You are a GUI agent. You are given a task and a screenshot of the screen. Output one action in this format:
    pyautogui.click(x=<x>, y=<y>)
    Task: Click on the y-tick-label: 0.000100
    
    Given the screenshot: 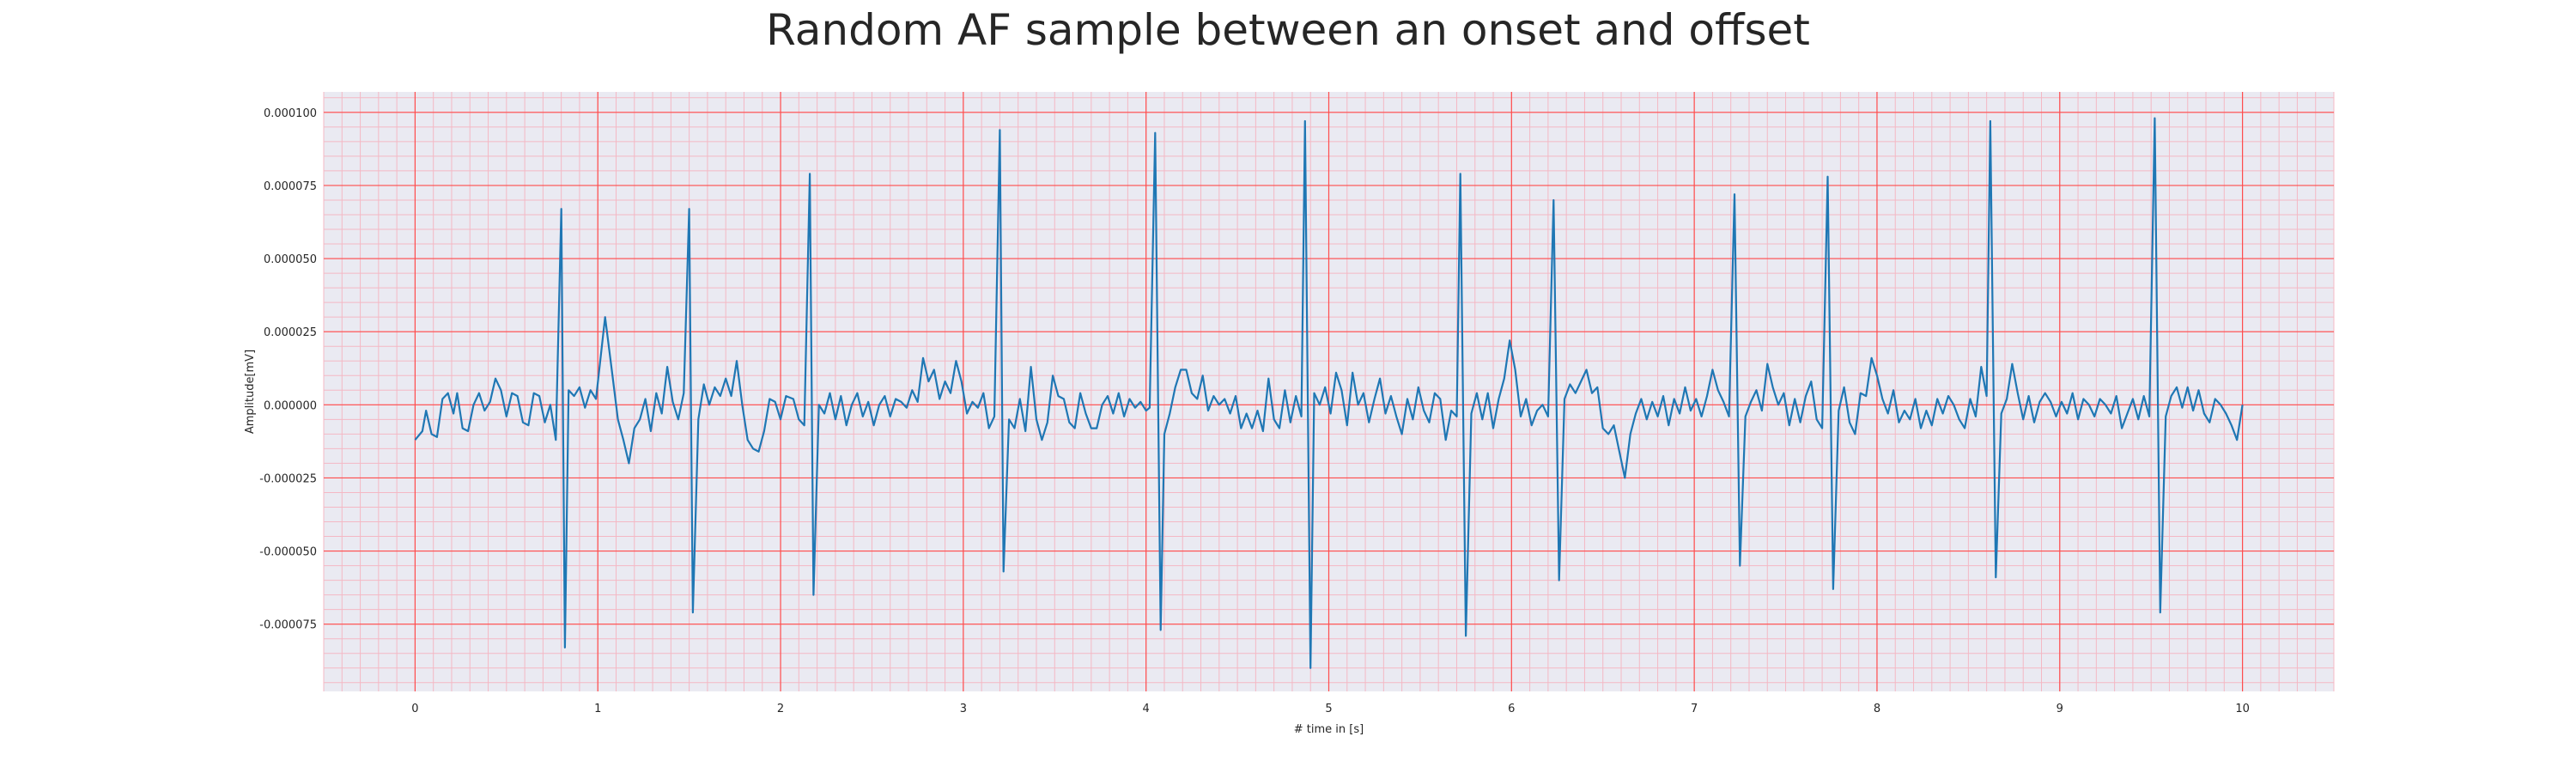 What is the action you would take?
    pyautogui.click(x=291, y=113)
    